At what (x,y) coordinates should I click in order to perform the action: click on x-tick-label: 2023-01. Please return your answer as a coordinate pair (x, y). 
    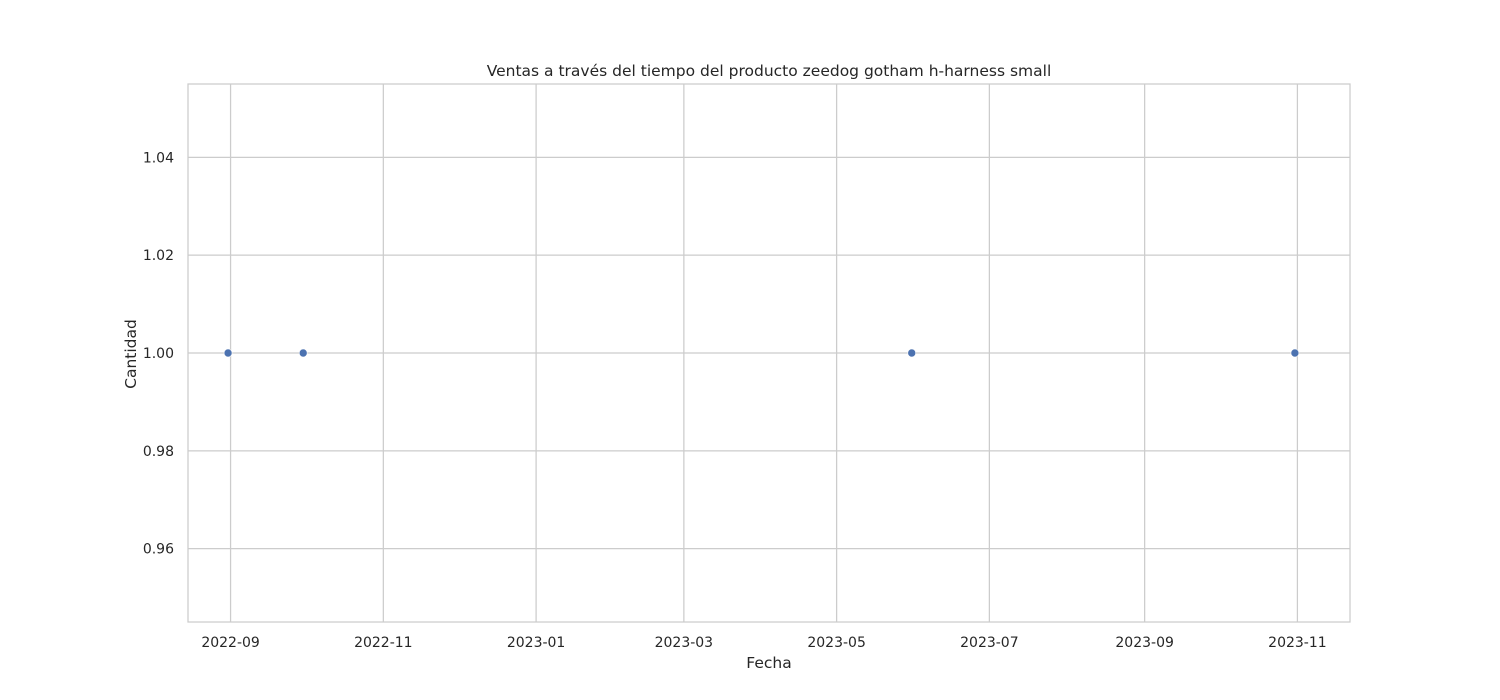
    Looking at the image, I should click on (536, 643).